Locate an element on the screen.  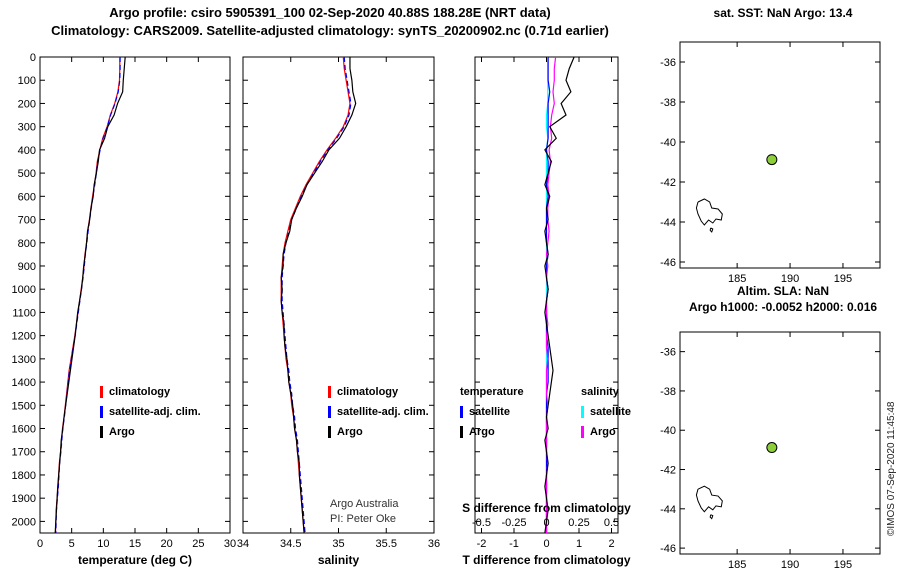
tick-label: 34 is located at coordinates (243, 544).